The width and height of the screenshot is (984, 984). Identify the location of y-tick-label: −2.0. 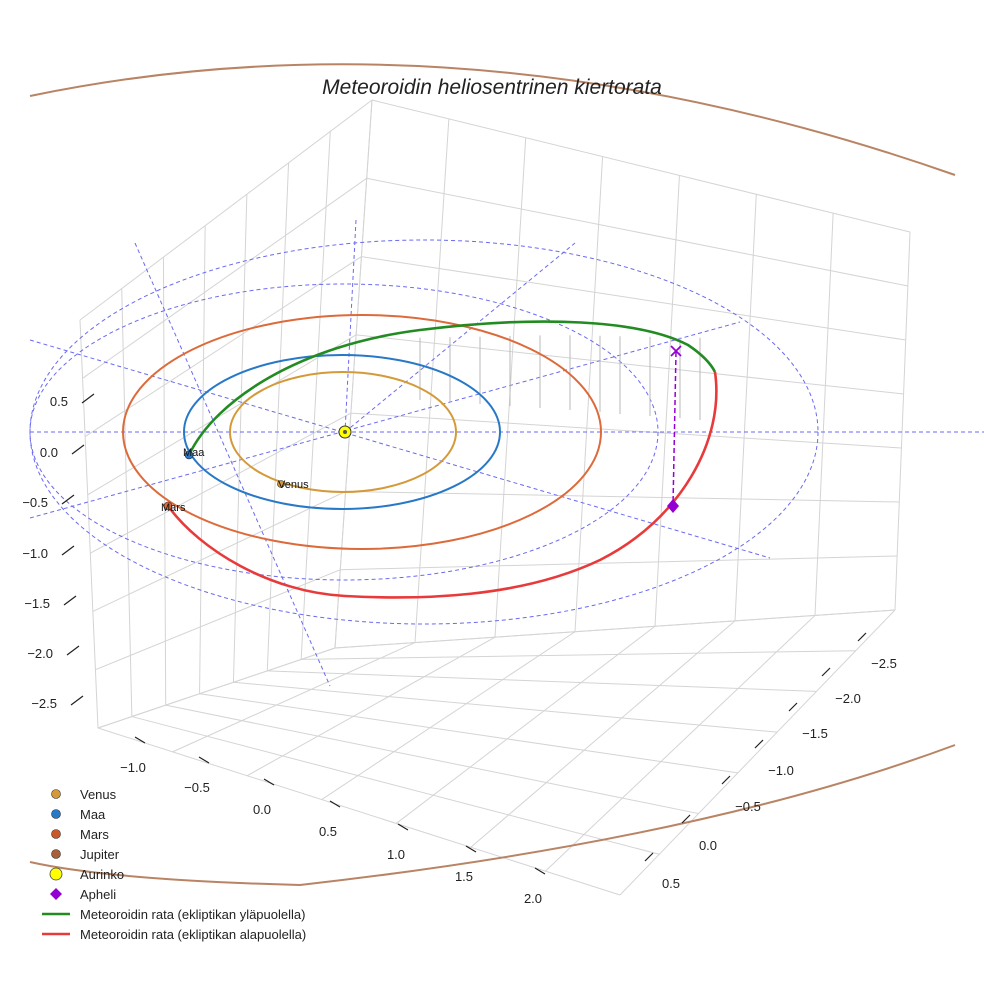
(848, 698).